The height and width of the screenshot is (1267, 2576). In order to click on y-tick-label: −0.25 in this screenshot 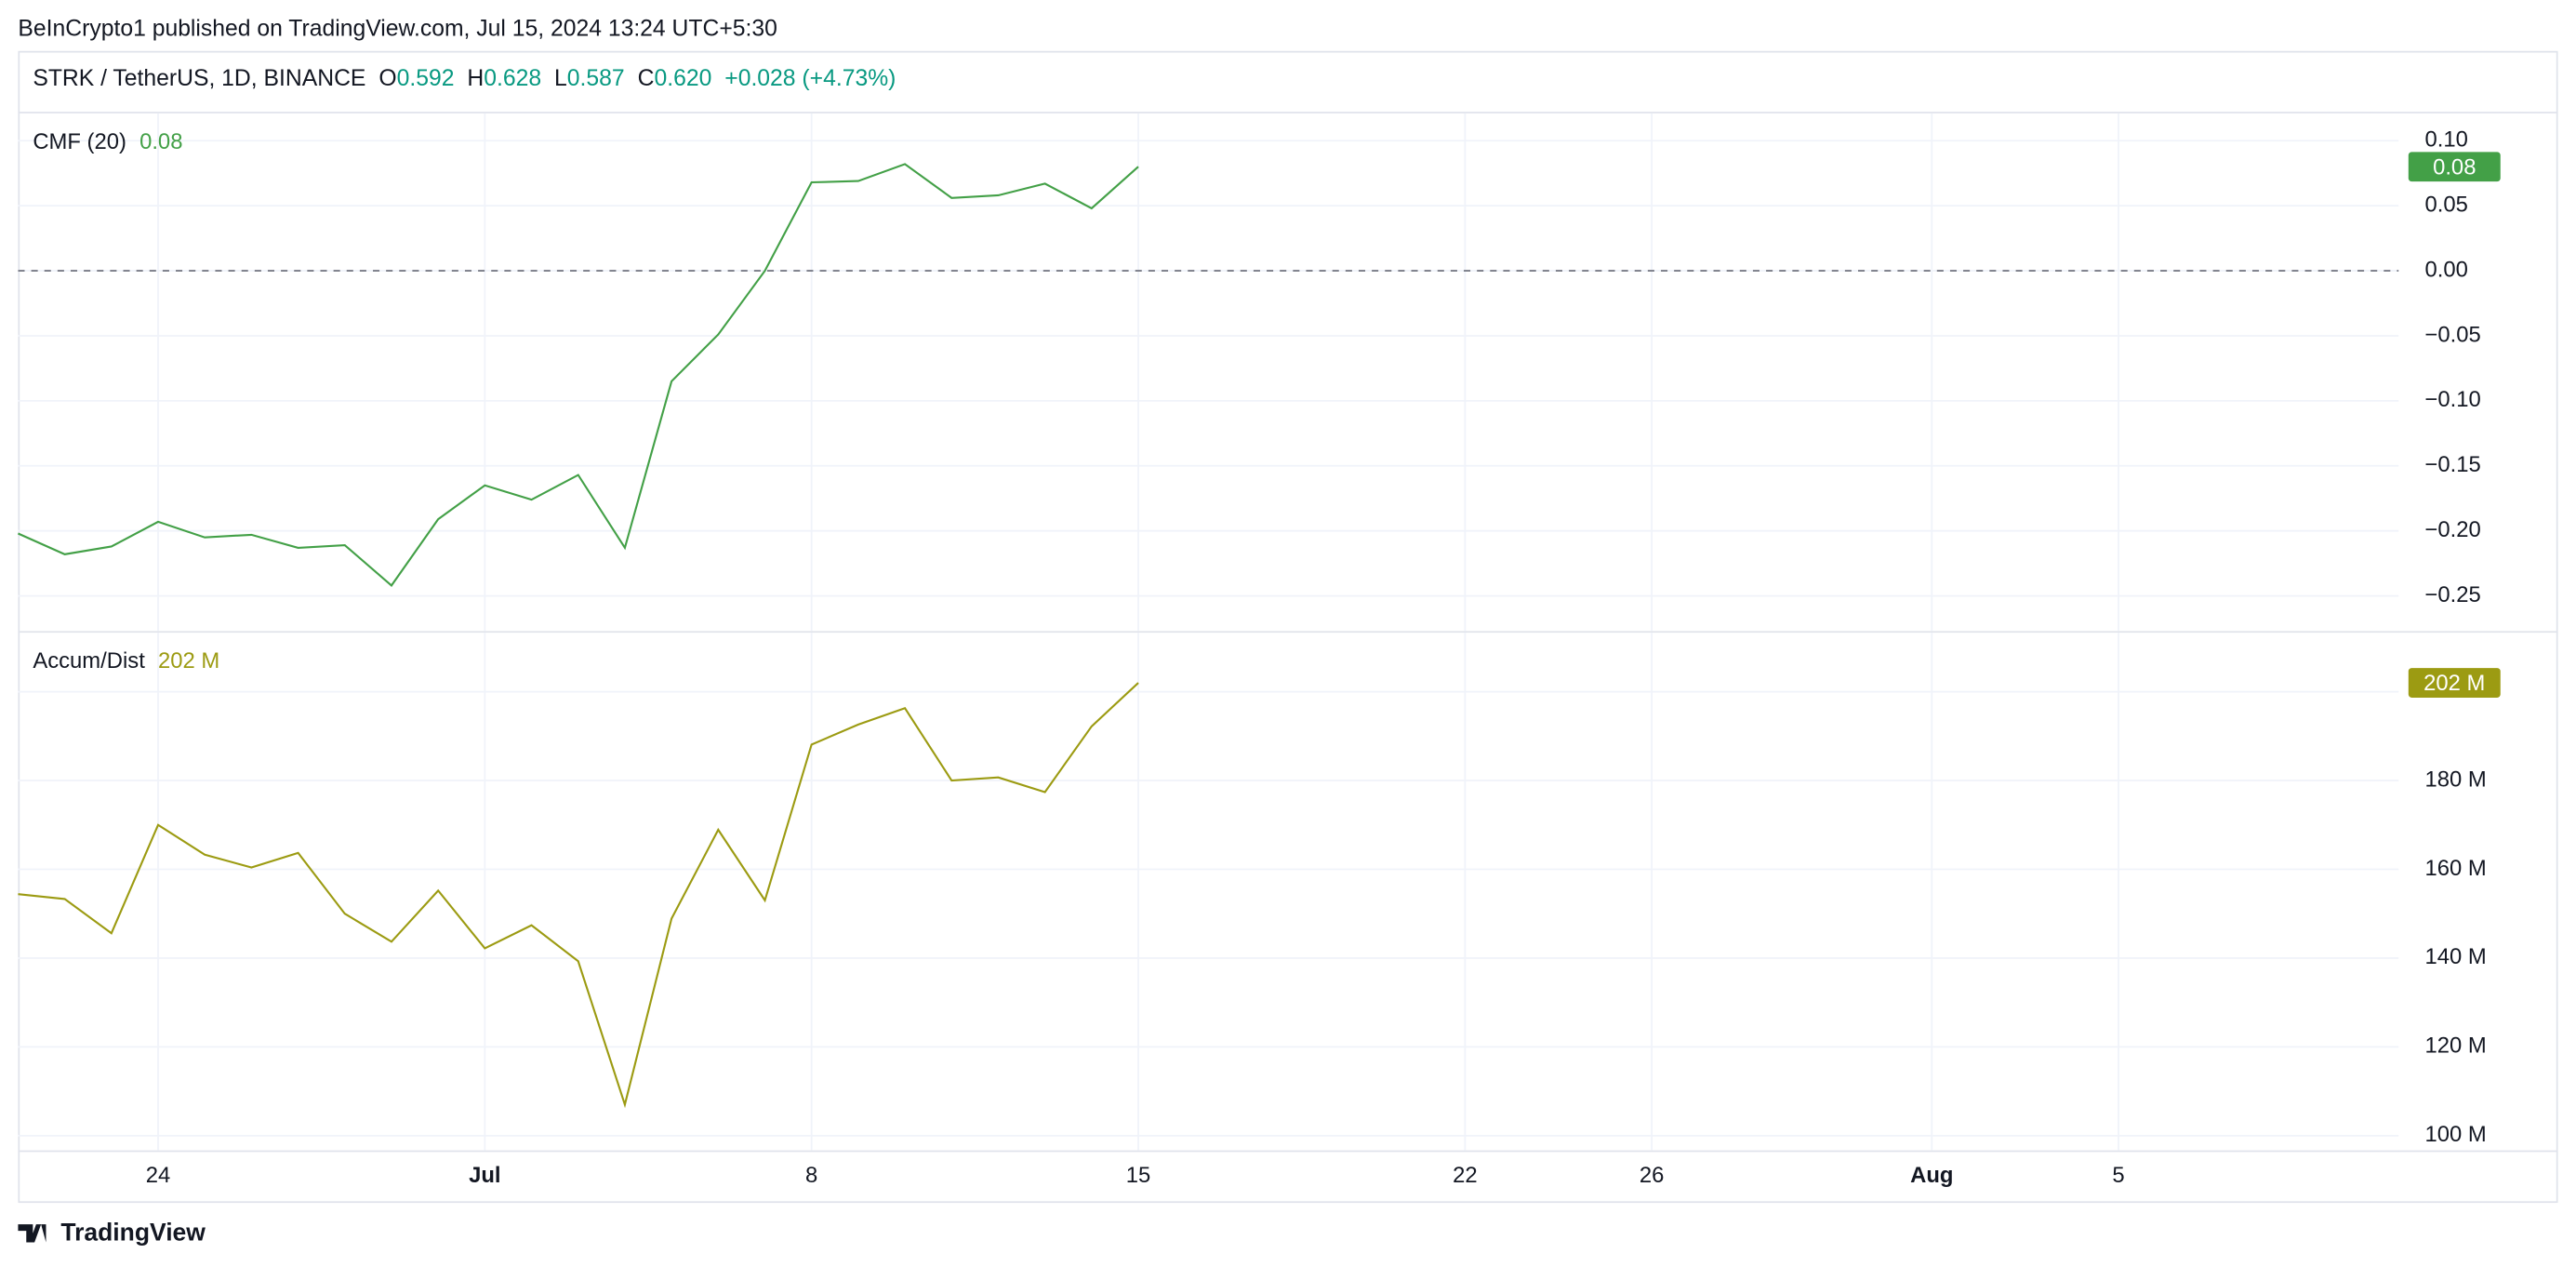, I will do `click(2452, 594)`.